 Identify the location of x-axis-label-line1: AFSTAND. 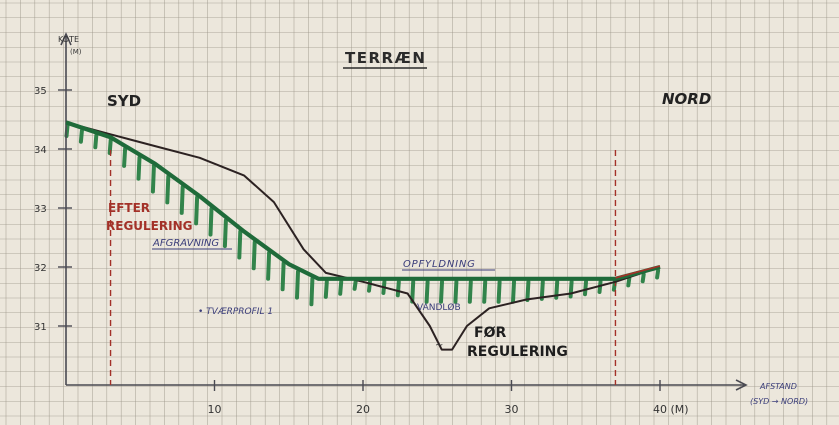
(778, 386).